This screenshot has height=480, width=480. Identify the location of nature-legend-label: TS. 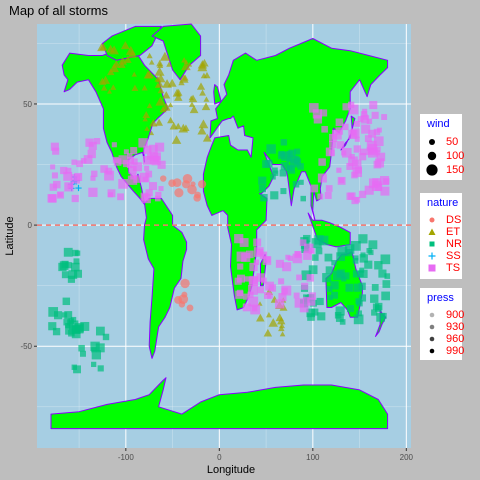
(453, 268).